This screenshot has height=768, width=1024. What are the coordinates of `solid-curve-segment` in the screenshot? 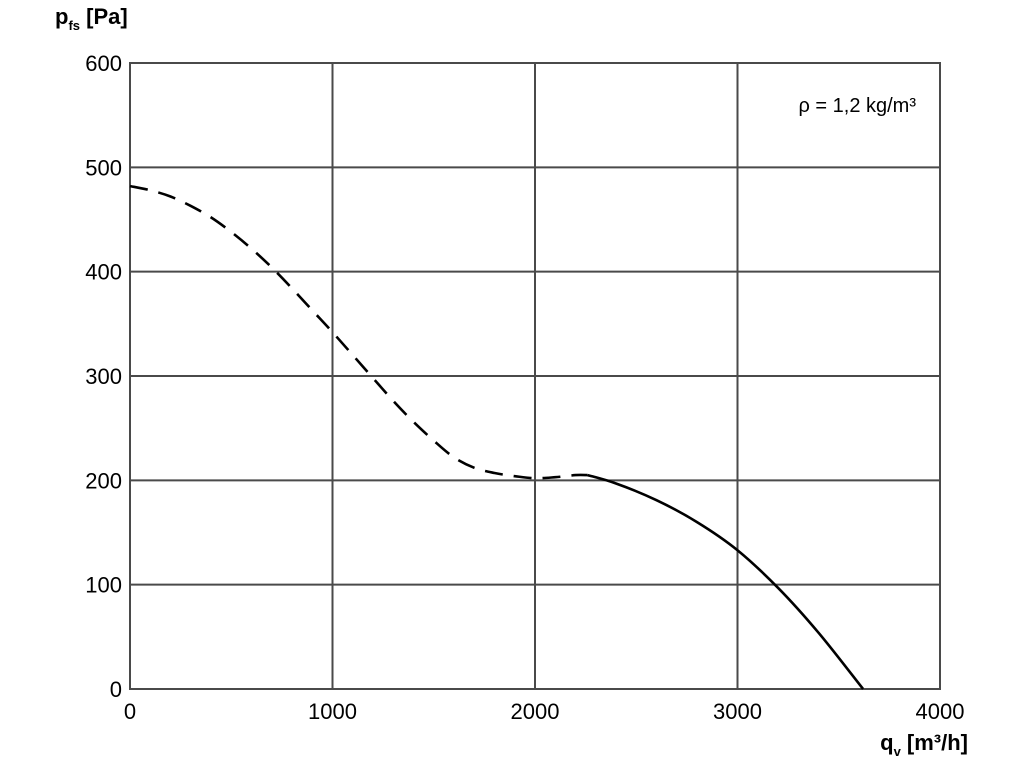 It's located at (726, 581).